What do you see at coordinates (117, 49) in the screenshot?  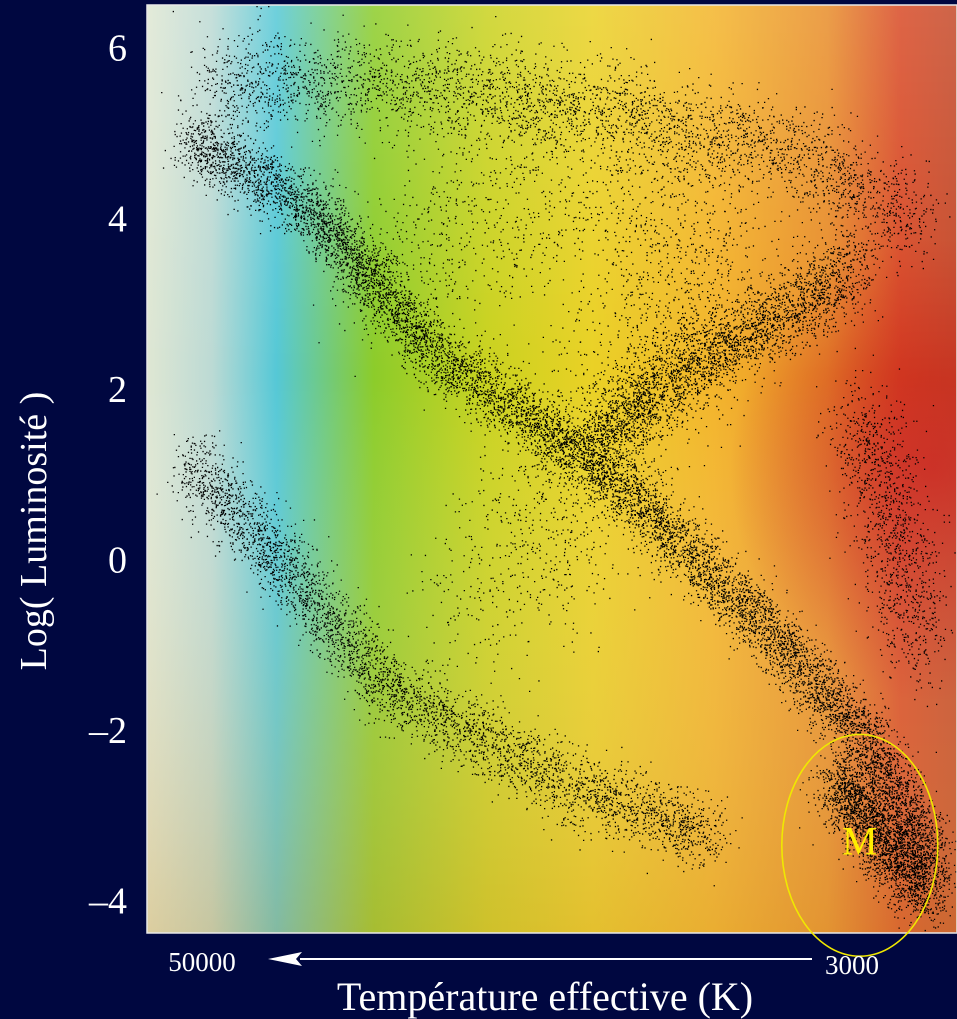 I see `y-tick-label: 6` at bounding box center [117, 49].